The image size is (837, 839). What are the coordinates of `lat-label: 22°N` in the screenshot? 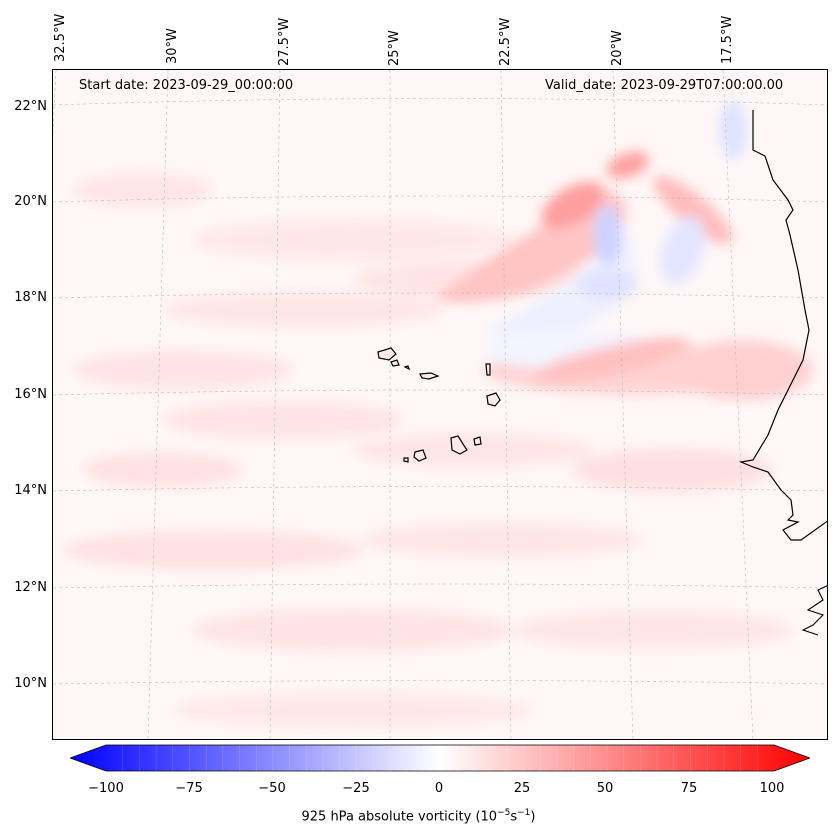 It's located at (30, 106).